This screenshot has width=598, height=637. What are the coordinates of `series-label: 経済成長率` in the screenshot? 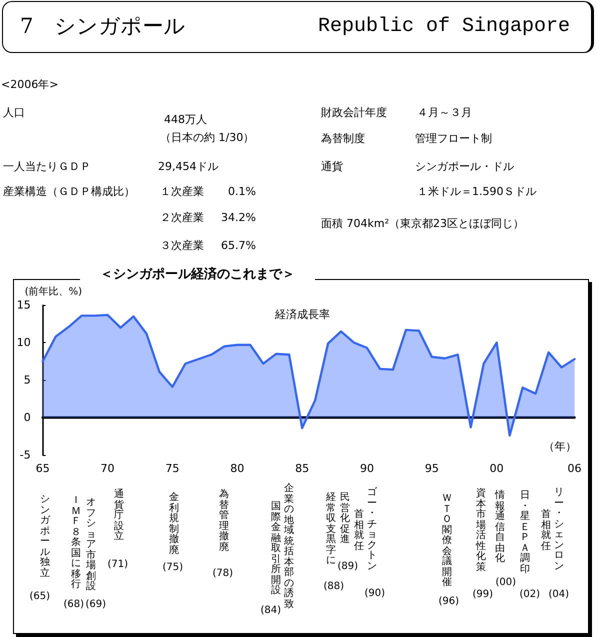 It's located at (302, 314).